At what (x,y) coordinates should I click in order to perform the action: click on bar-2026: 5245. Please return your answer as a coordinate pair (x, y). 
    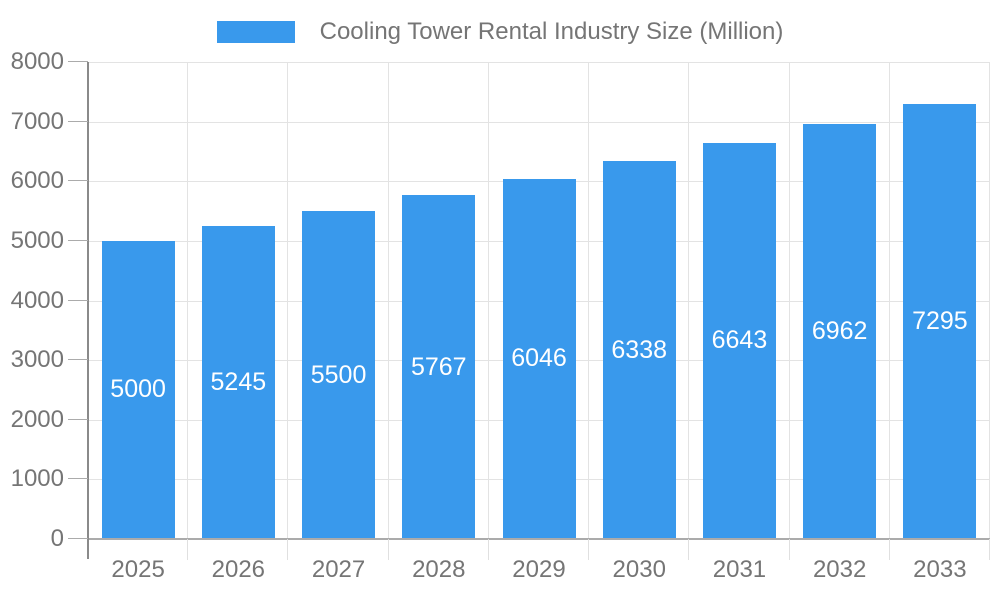
    Looking at the image, I should click on (238, 382).